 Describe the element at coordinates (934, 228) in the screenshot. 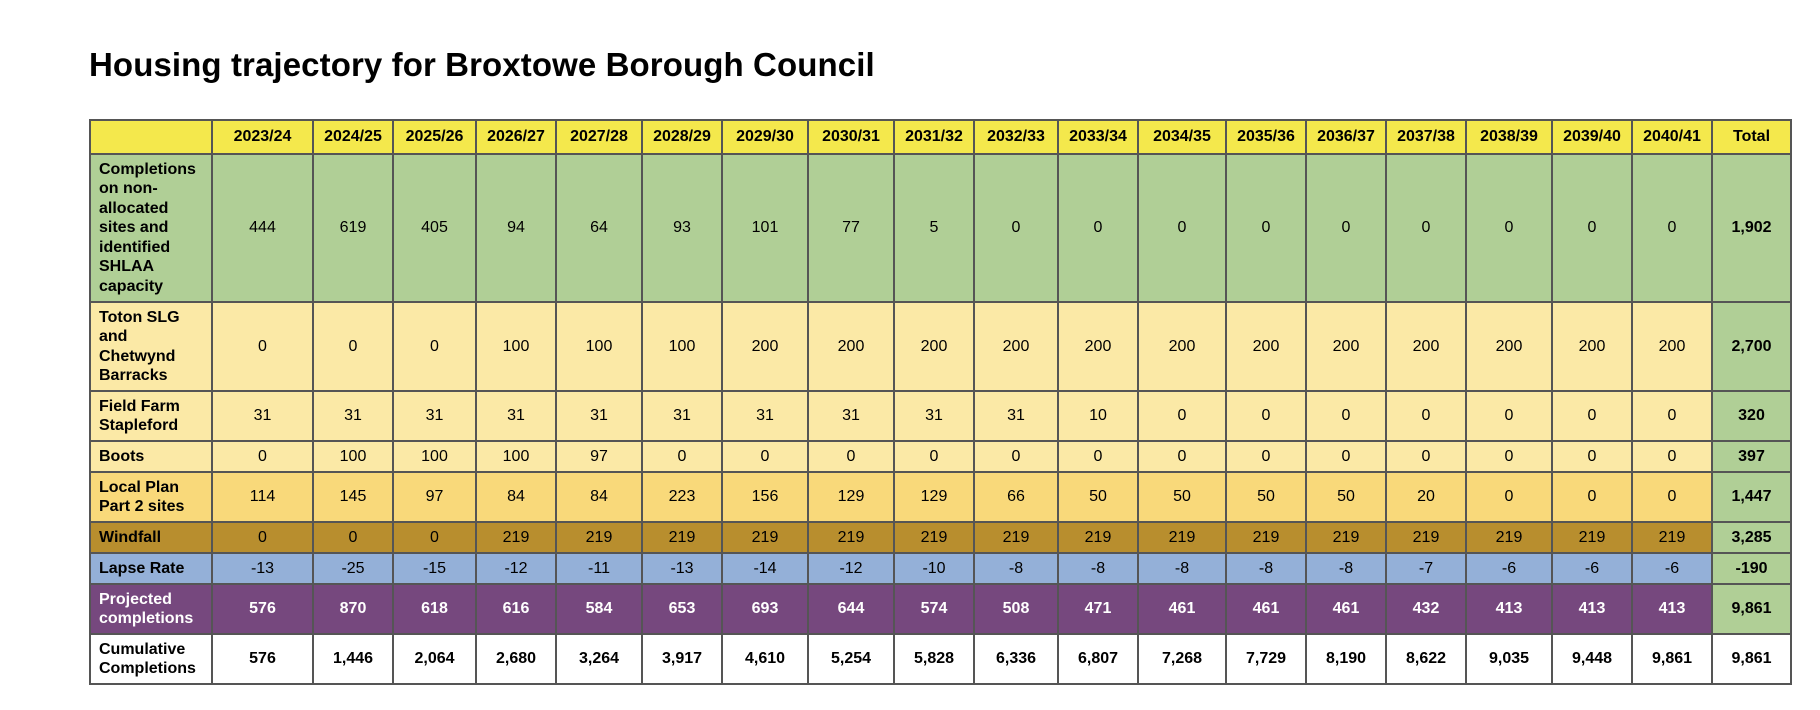

I see `value-cell: 5` at that location.